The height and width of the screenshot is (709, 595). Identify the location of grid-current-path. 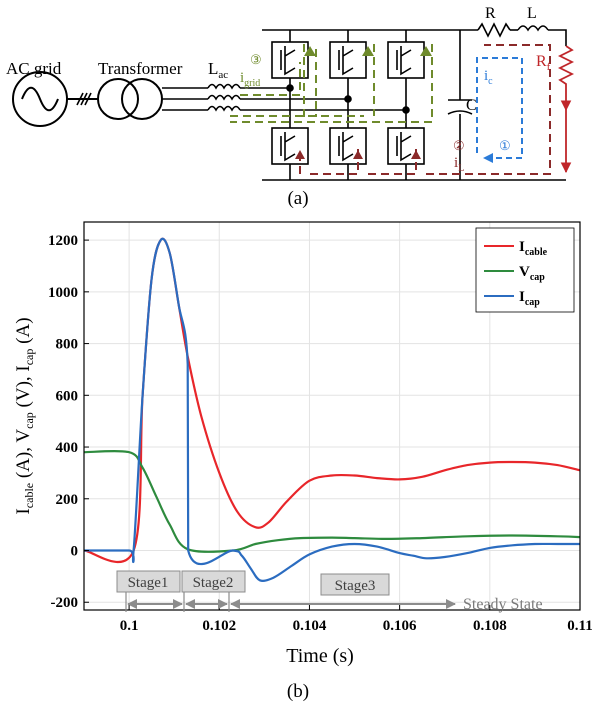
(331, 83).